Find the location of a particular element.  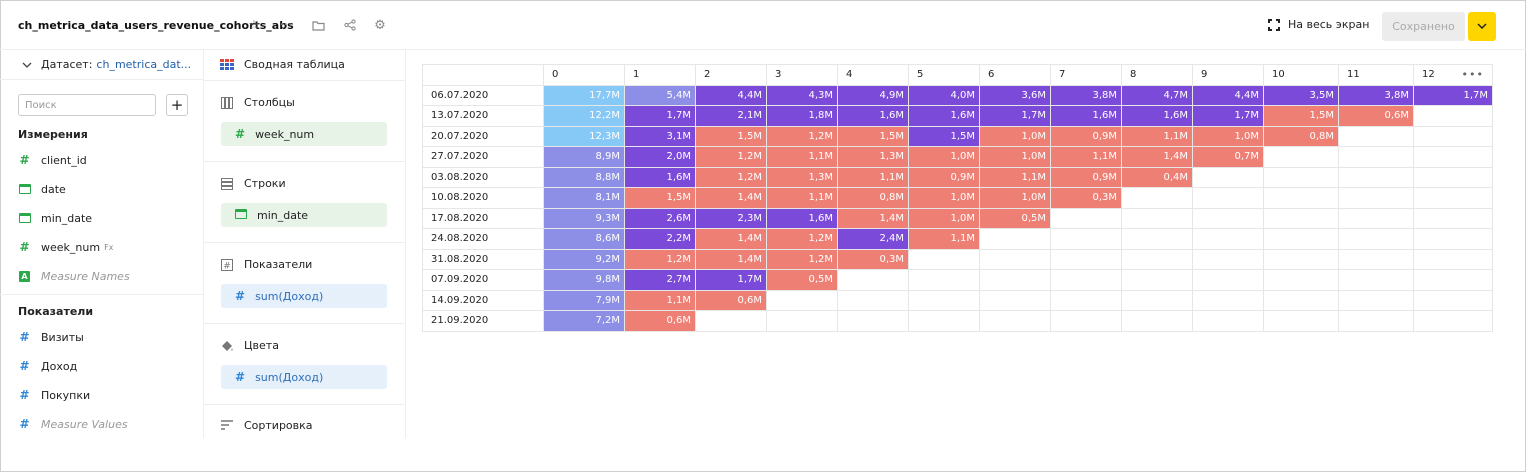

field-label: Measure Values is located at coordinates (84, 424).